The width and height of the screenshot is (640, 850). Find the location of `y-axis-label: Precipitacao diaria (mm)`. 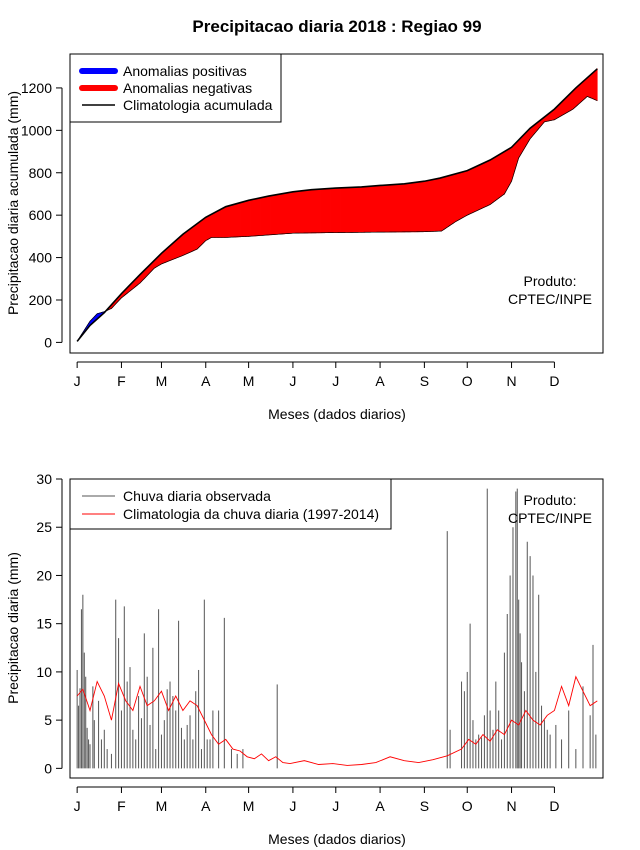

y-axis-label: Precipitacao diaria (mm) is located at coordinates (13, 628).